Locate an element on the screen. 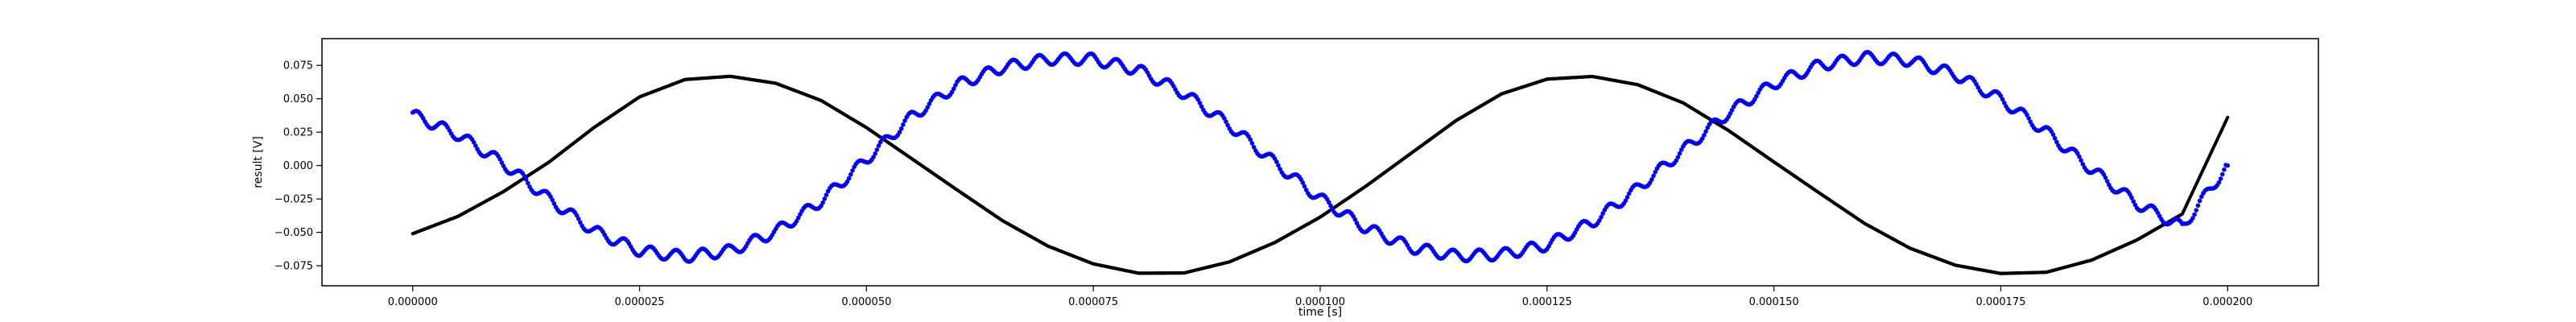 Image resolution: width=2576 pixels, height=322 pixels. y-tick-label: −0.025 is located at coordinates (294, 200).